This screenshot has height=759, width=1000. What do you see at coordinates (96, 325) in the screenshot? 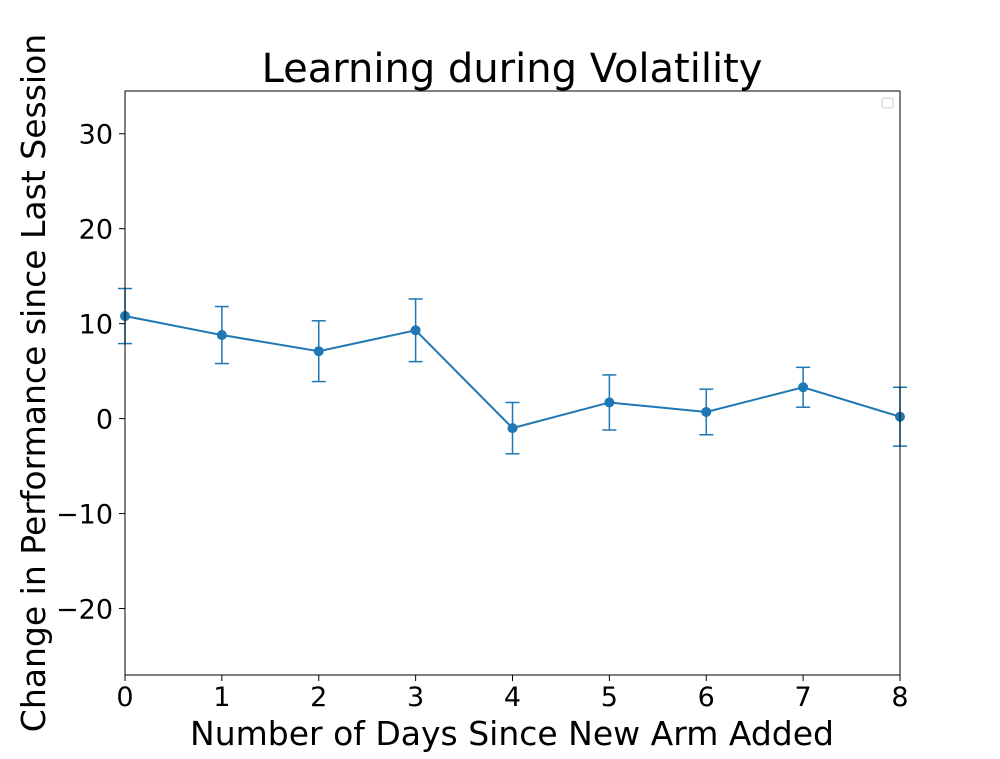
I see `y-tick-label: 10` at bounding box center [96, 325].